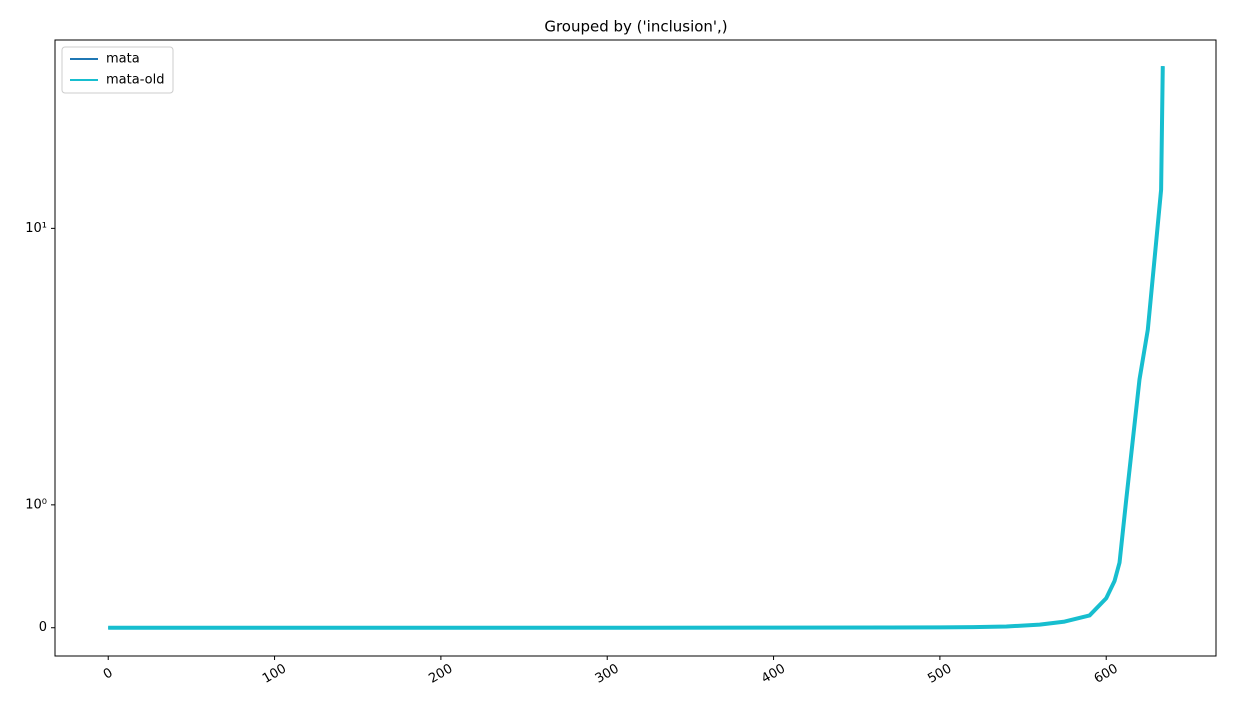 This screenshot has height=715, width=1237. I want to click on x-tick-label: 400, so click(773, 673).